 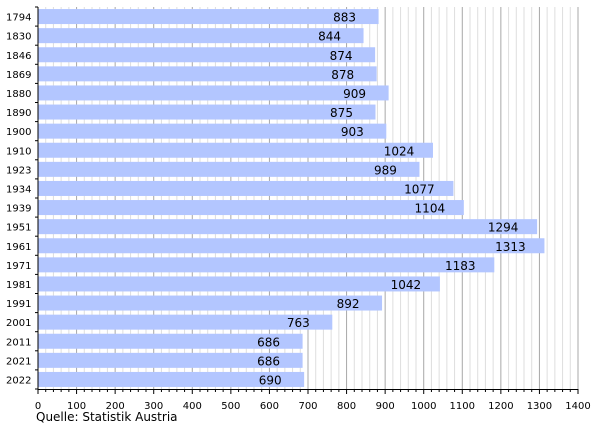 What do you see at coordinates (348, 304) in the screenshot?
I see `value-label: 892` at bounding box center [348, 304].